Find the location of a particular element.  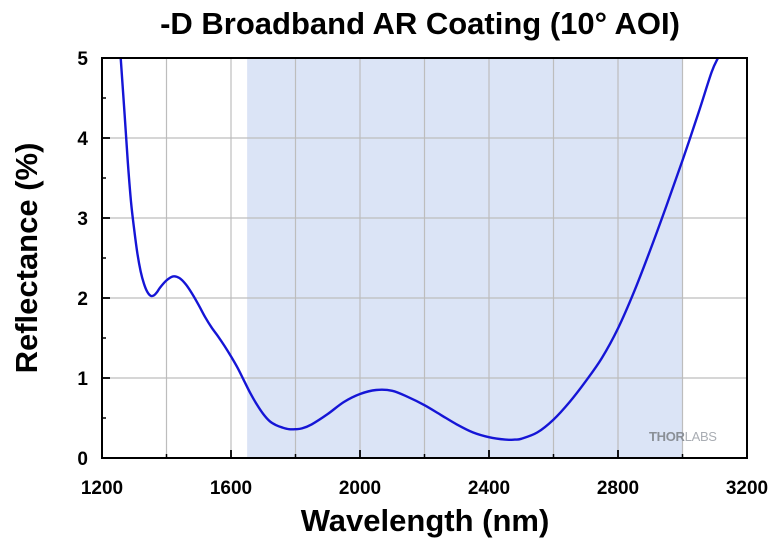

chart-title: -D Broadband AR Coating (10° AOI) is located at coordinates (420, 23).